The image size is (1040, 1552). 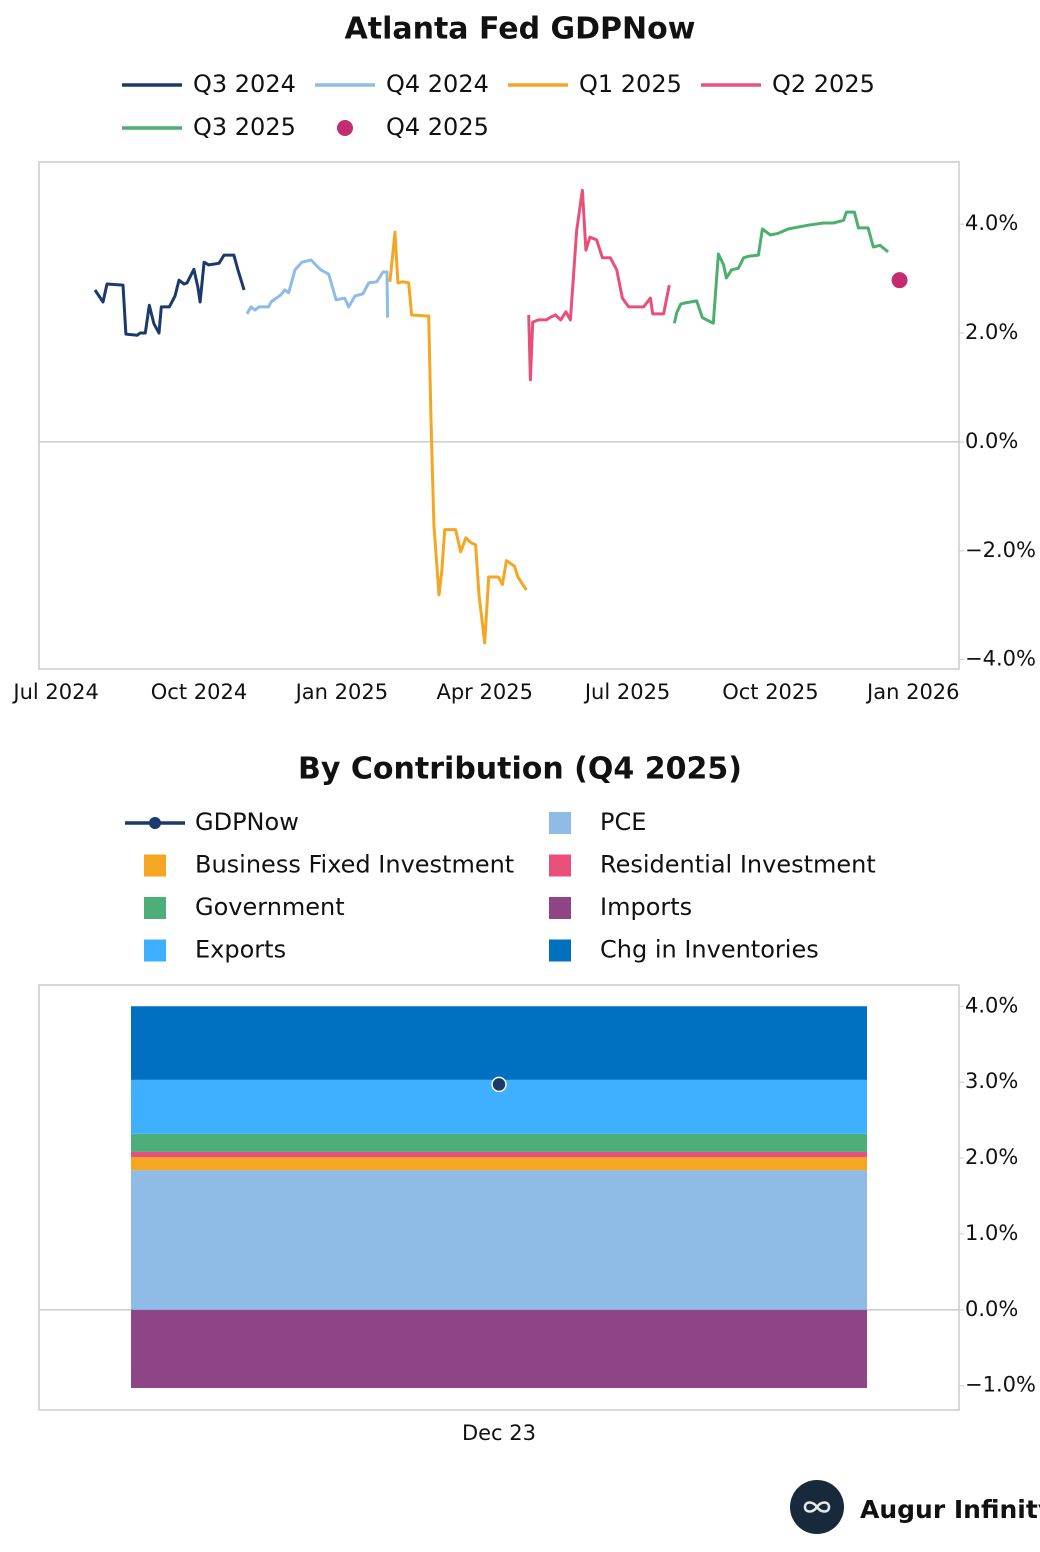 What do you see at coordinates (623, 822) in the screenshot?
I see `legend-label: PCE` at bounding box center [623, 822].